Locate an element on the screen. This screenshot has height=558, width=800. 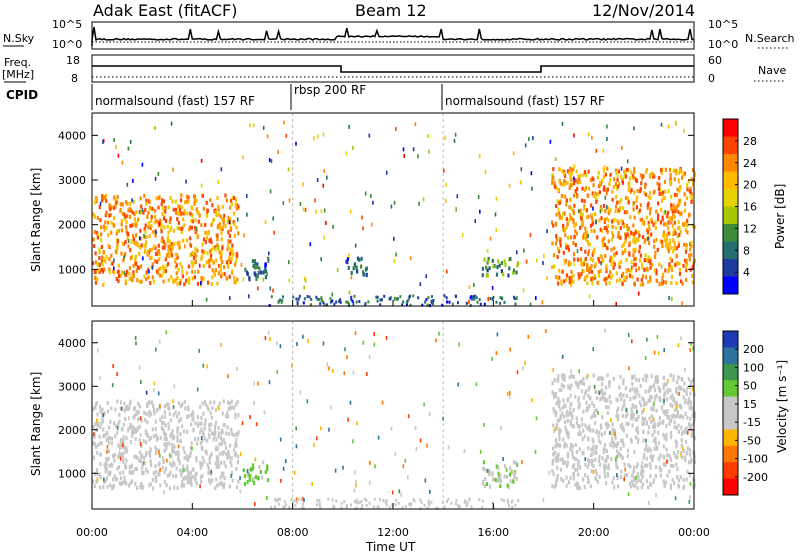
xtick-label: 08:00 is located at coordinates (293, 532).